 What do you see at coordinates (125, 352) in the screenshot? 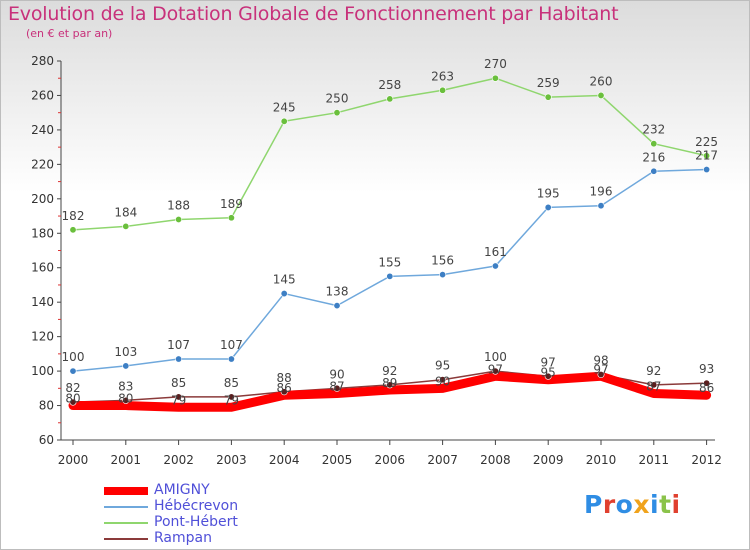
I see `data-label-h-b-crevon: 103` at bounding box center [125, 352].